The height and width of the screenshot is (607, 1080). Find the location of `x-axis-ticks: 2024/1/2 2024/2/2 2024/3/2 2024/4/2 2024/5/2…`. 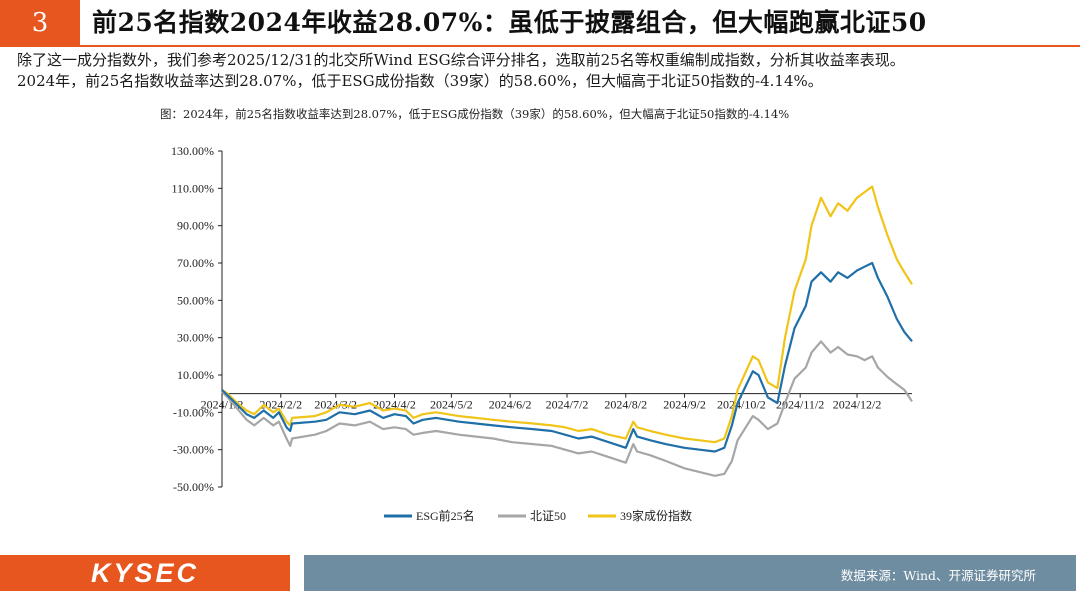

x-axis-ticks: 2024/1/2 2024/2/2 2024/3/2 2024/4/2 2024/5/2… is located at coordinates (541, 402).